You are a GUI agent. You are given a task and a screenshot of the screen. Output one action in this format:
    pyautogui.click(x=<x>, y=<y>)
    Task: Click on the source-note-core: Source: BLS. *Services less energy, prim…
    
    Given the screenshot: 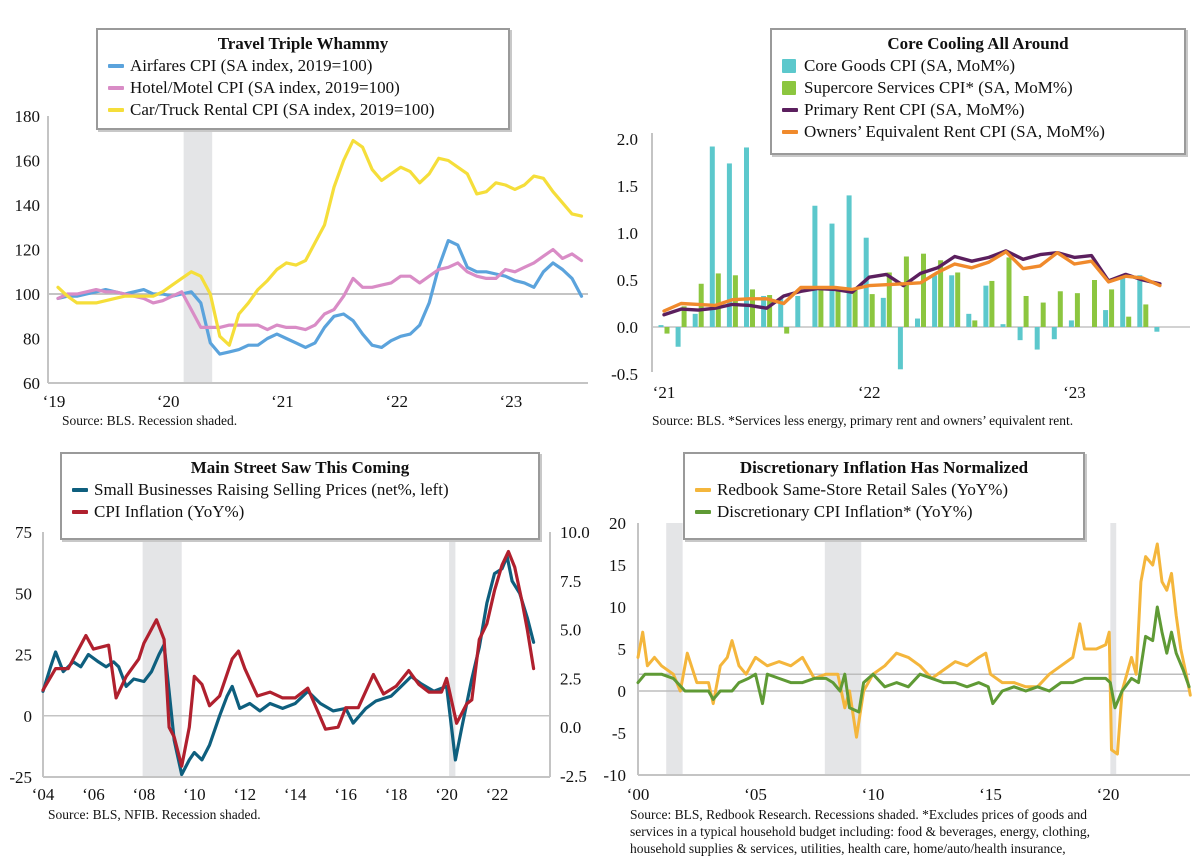 What is the action you would take?
    pyautogui.click(x=863, y=420)
    